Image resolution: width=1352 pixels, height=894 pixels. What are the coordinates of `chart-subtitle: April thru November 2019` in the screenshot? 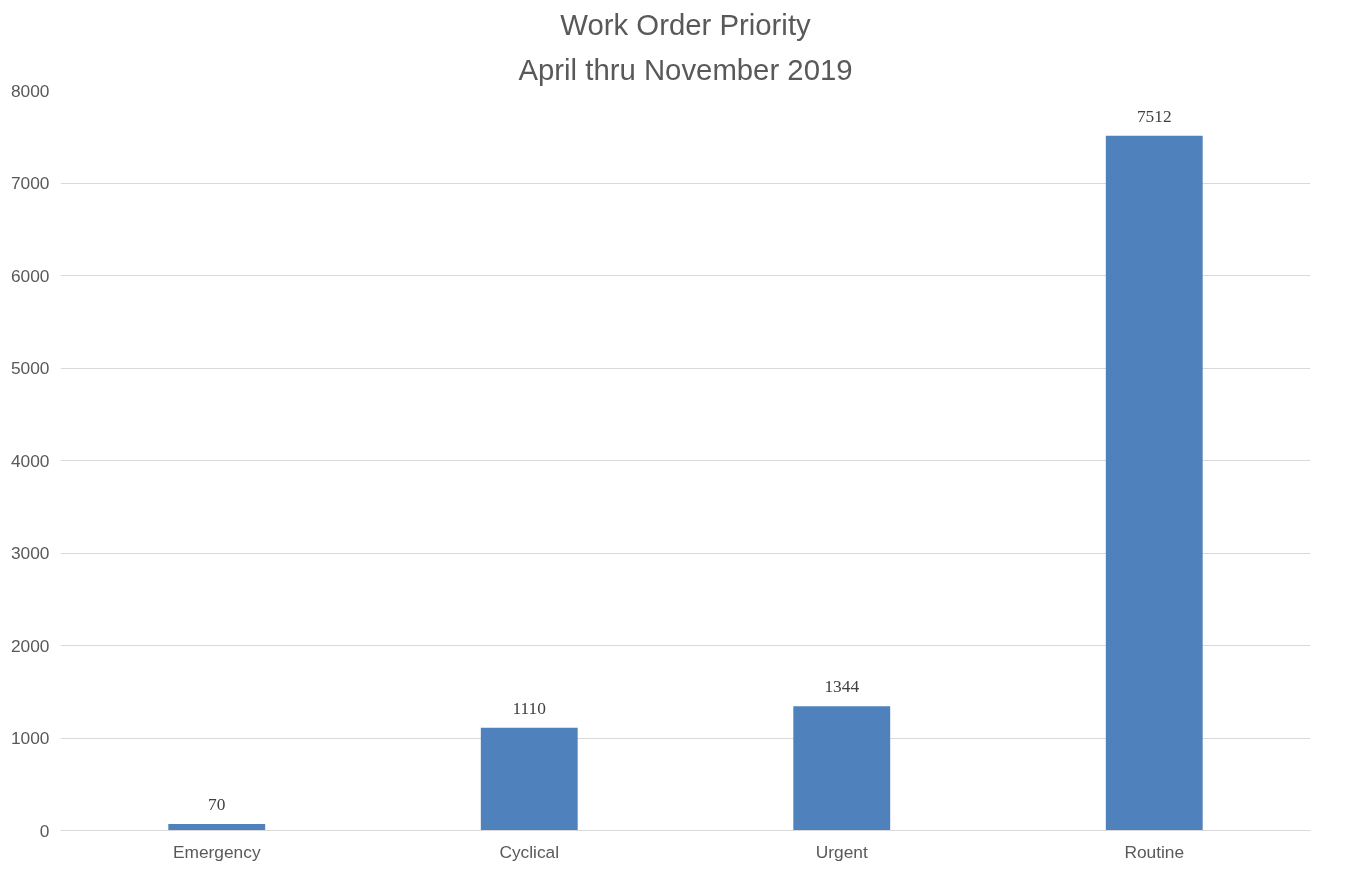 It's located at (685, 69).